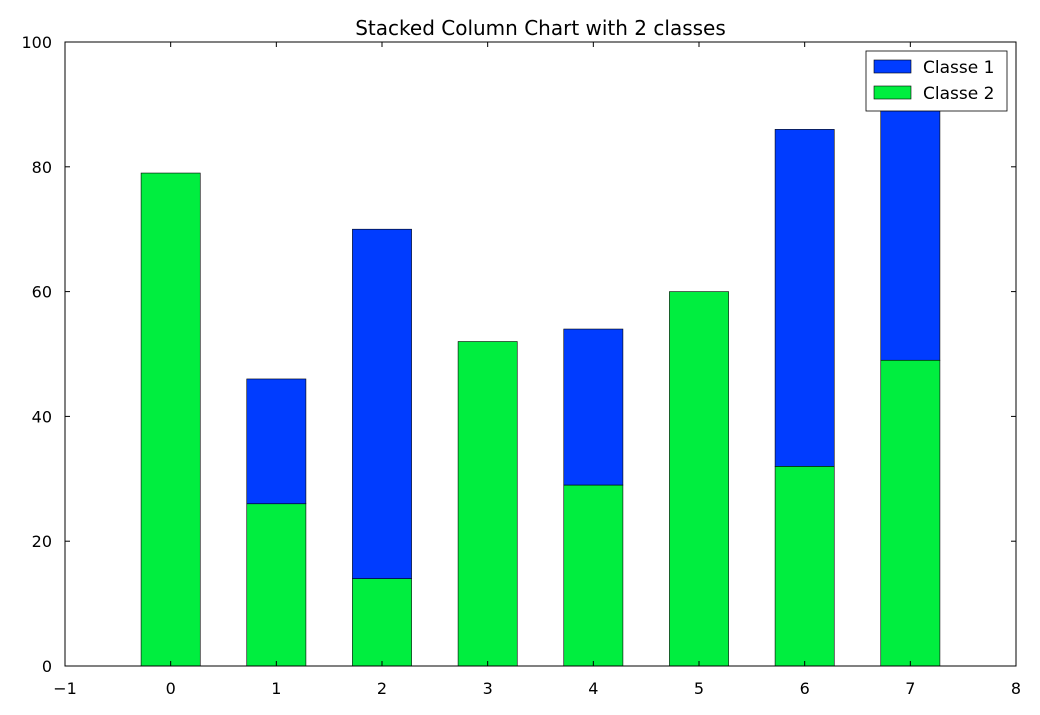  Describe the element at coordinates (42, 292) in the screenshot. I see `y-tick-label: 60` at that location.